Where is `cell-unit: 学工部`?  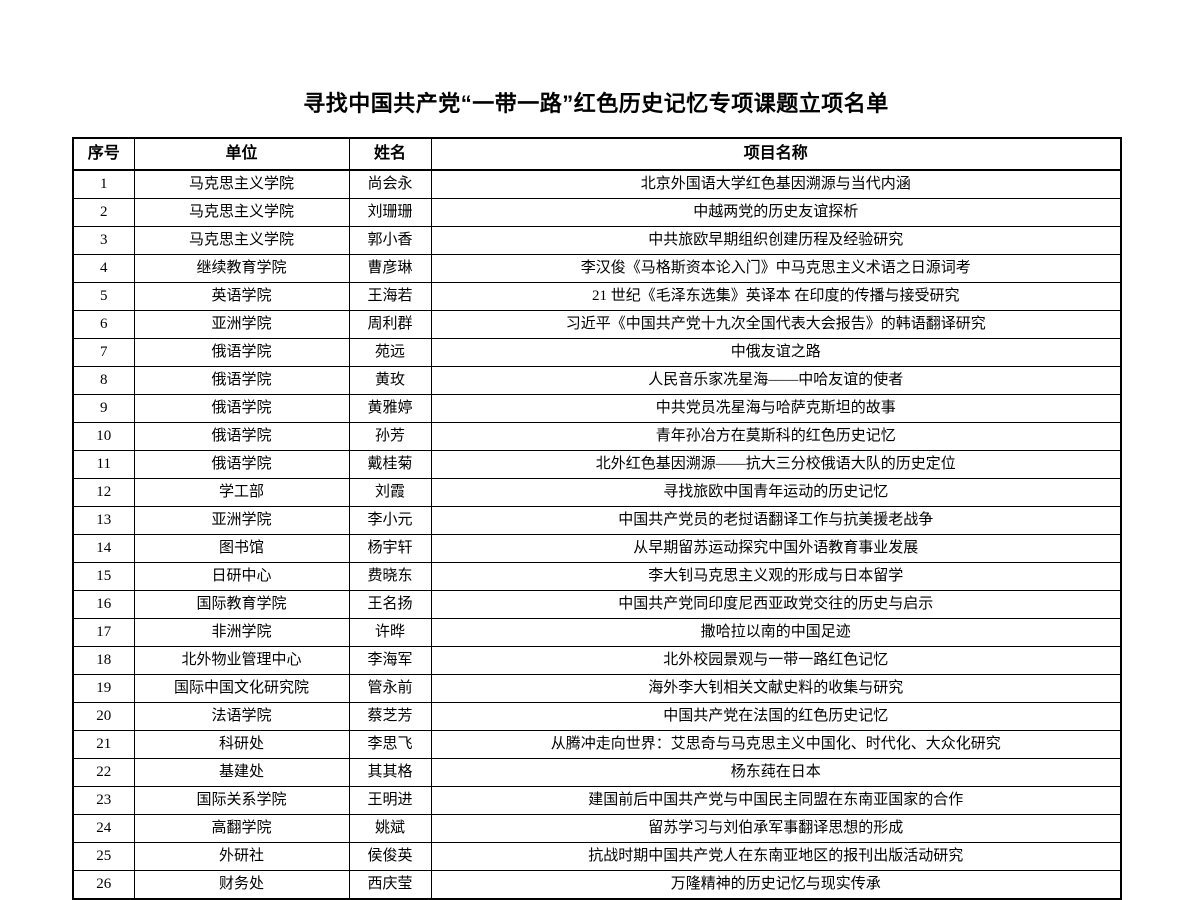
cell-unit: 学工部 is located at coordinates (241, 492).